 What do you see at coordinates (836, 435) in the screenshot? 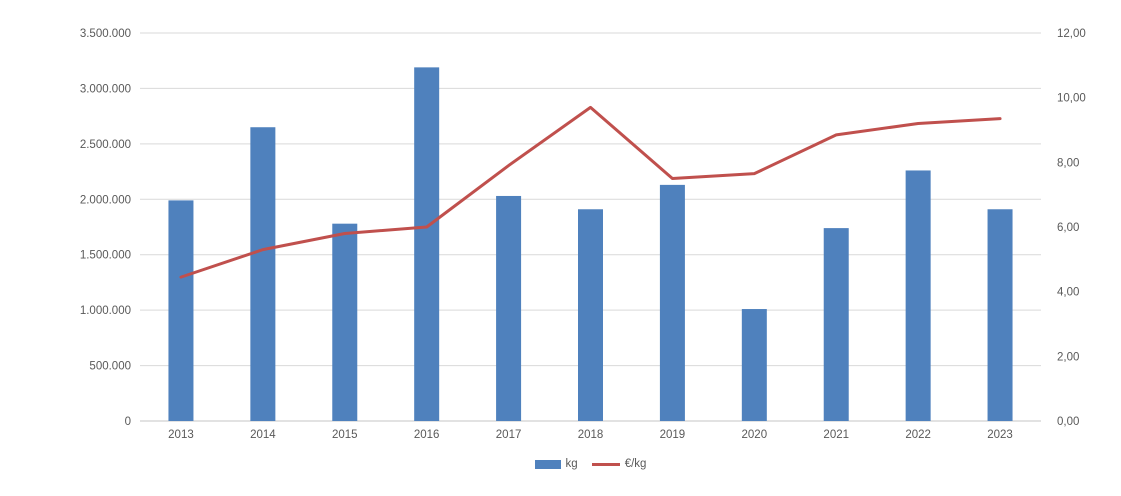
I see `x-axis-label-2021: 2021` at bounding box center [836, 435].